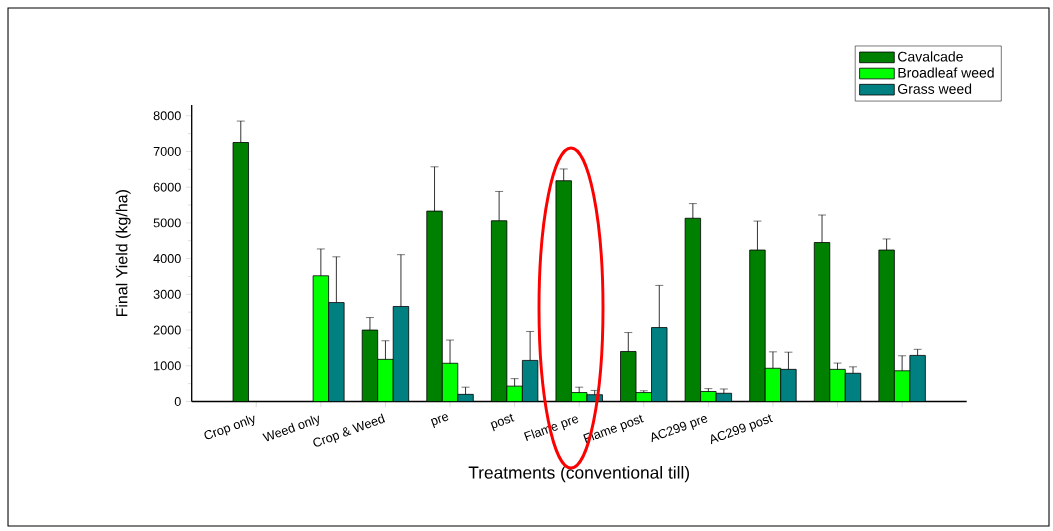 This screenshot has width=1053, height=531. What do you see at coordinates (167, 330) in the screenshot?
I see `y-tick-label: 2000` at bounding box center [167, 330].